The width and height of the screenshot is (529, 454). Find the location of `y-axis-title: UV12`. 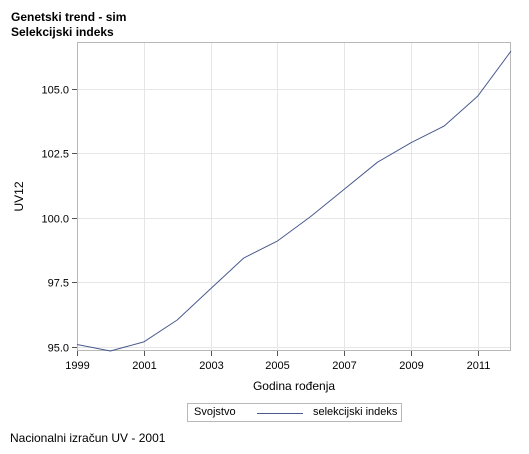

y-axis-title: UV12 is located at coordinates (19, 196).